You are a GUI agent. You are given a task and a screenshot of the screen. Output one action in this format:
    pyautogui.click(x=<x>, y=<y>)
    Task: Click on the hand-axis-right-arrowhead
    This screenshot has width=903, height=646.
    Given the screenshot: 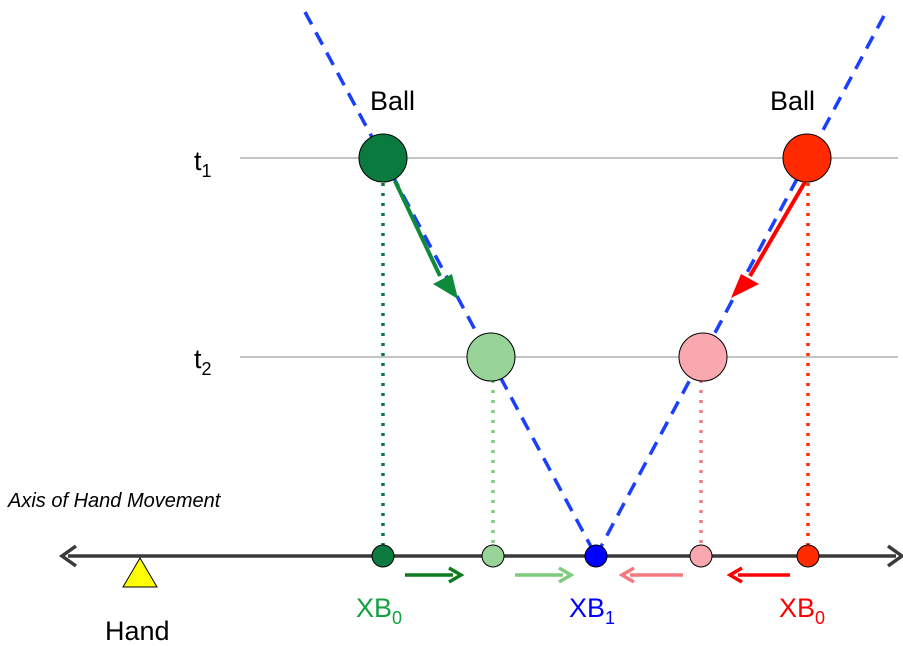 What is the action you would take?
    pyautogui.click(x=894, y=556)
    